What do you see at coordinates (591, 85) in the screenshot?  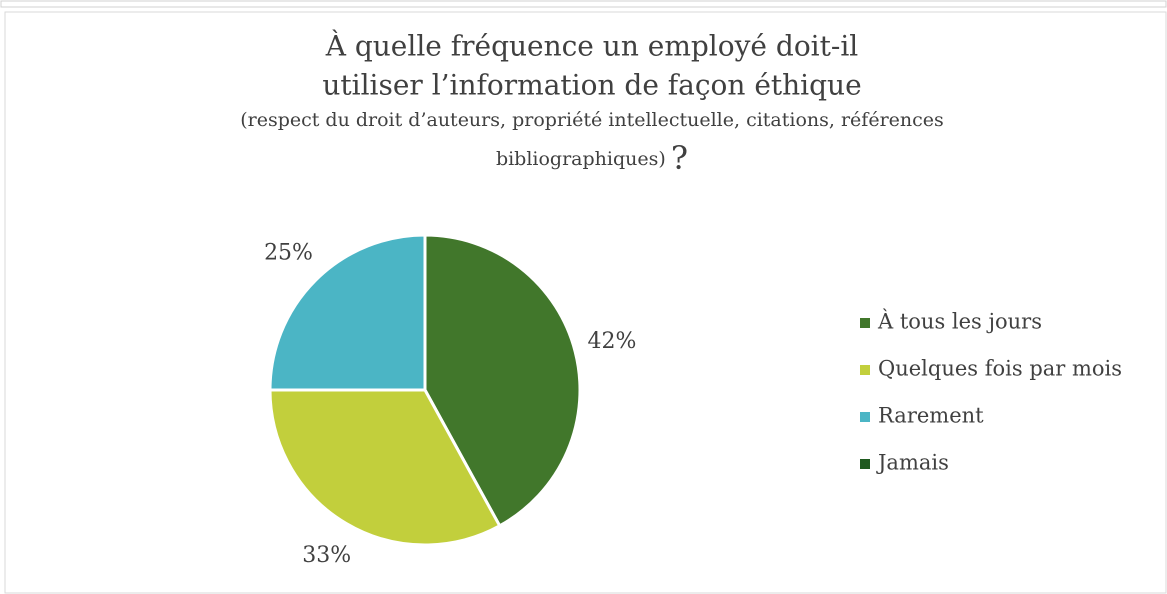 I see `chart-title: utiliser l’information de façon éthique` at bounding box center [591, 85].